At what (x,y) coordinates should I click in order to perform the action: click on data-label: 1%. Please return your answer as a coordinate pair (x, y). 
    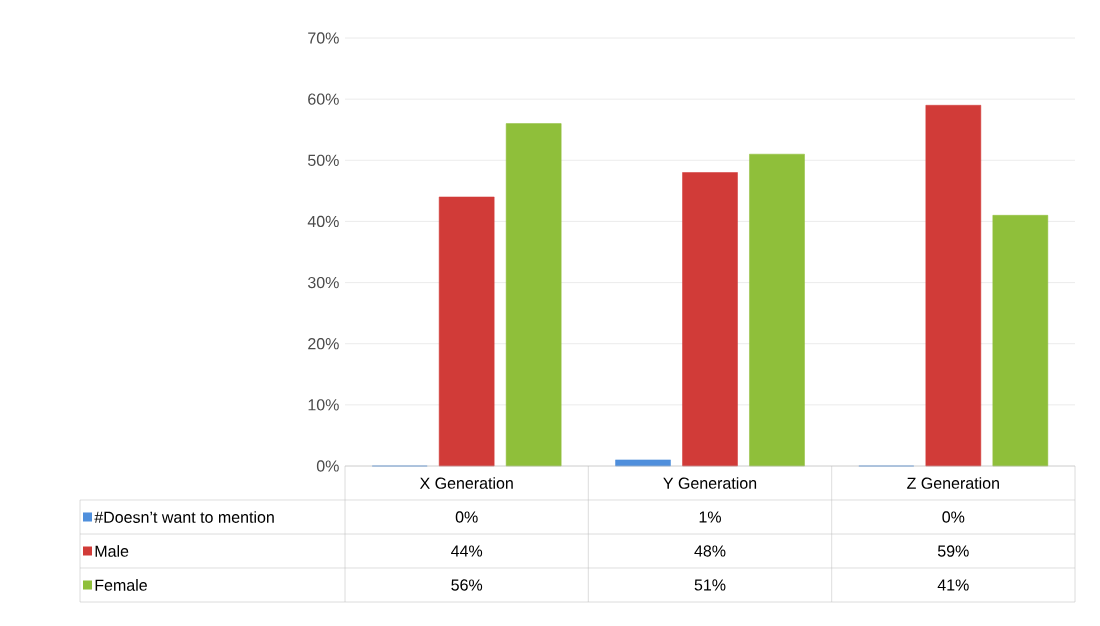
    Looking at the image, I should click on (710, 517).